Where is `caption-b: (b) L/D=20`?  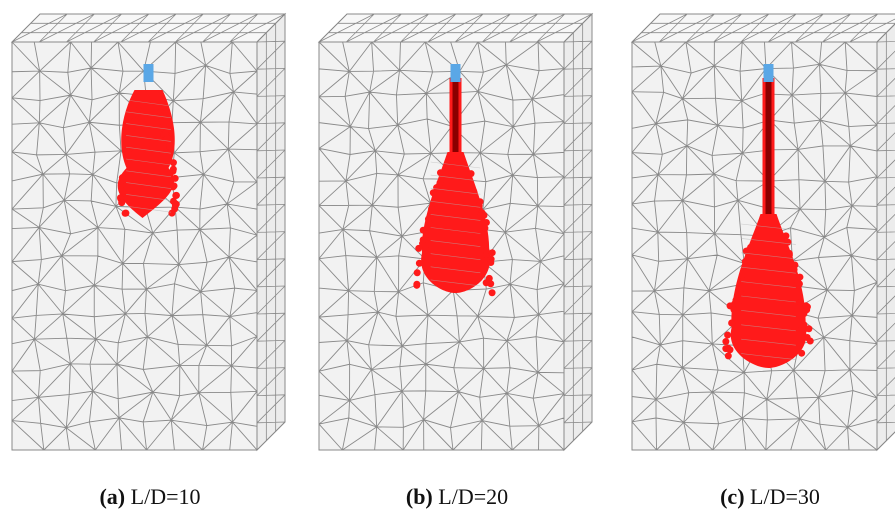 caption-b: (b) L/D=20 is located at coordinates (457, 497).